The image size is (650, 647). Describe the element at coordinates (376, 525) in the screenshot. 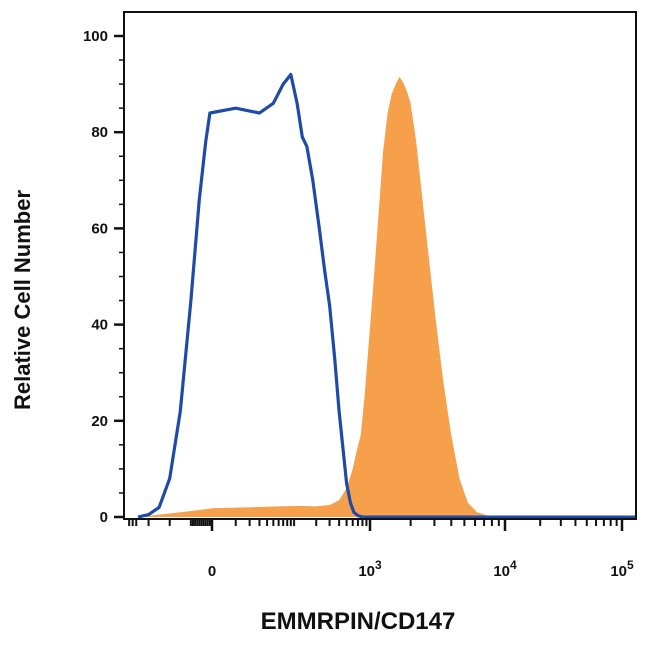

I see `x-axis-ticks` at that location.